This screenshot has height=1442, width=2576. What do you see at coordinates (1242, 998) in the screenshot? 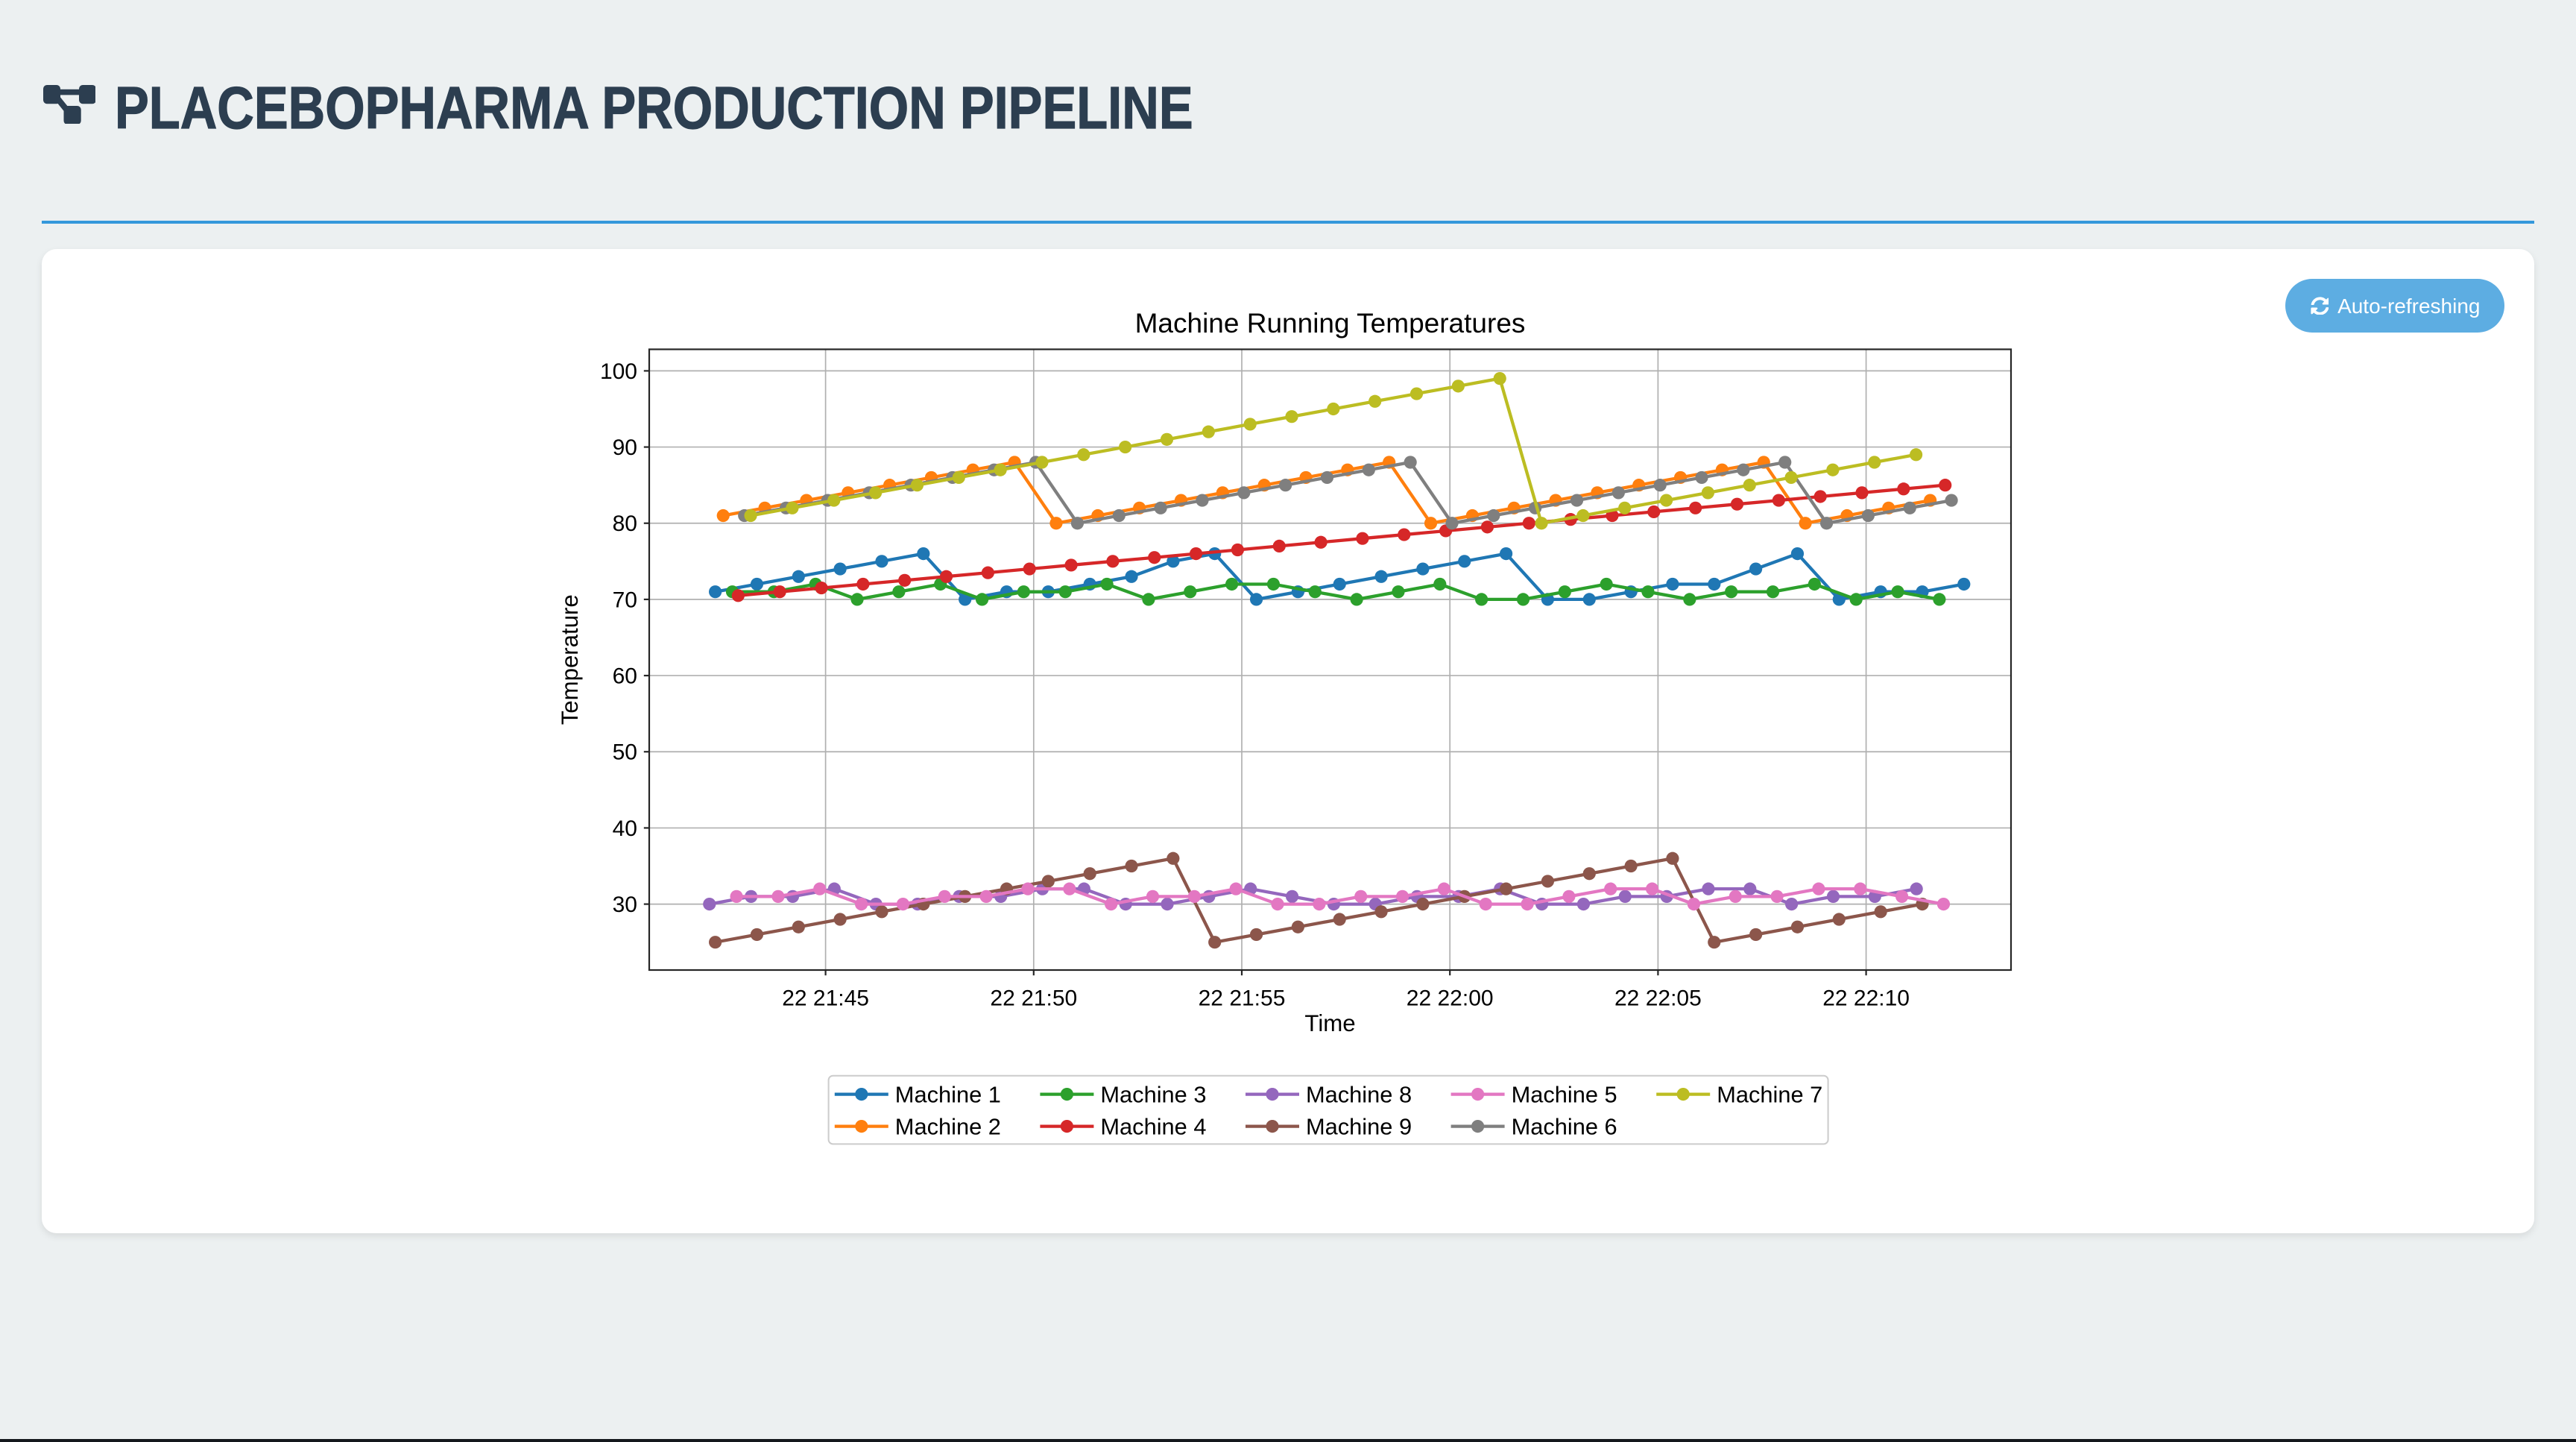
I see `svg-text: 22 21:55` at bounding box center [1242, 998].